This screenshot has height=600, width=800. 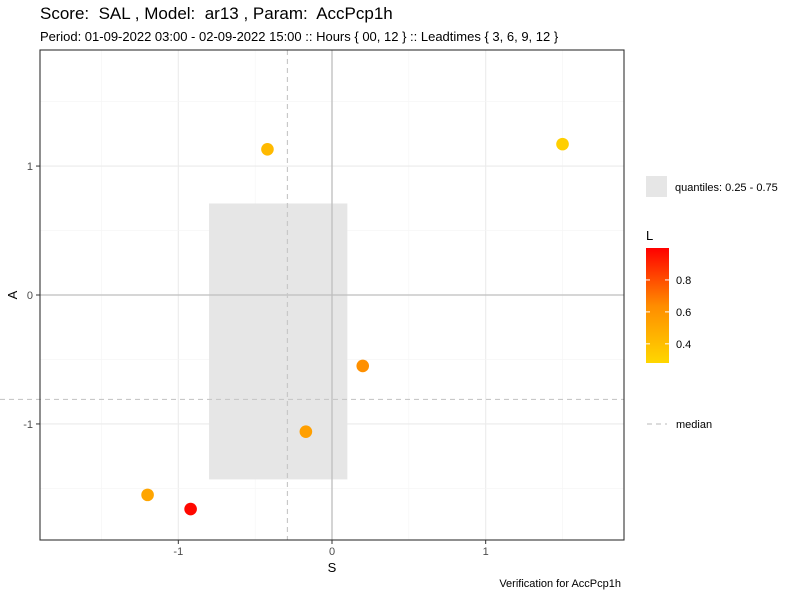 I want to click on x-axis-title: S, so click(x=332, y=567).